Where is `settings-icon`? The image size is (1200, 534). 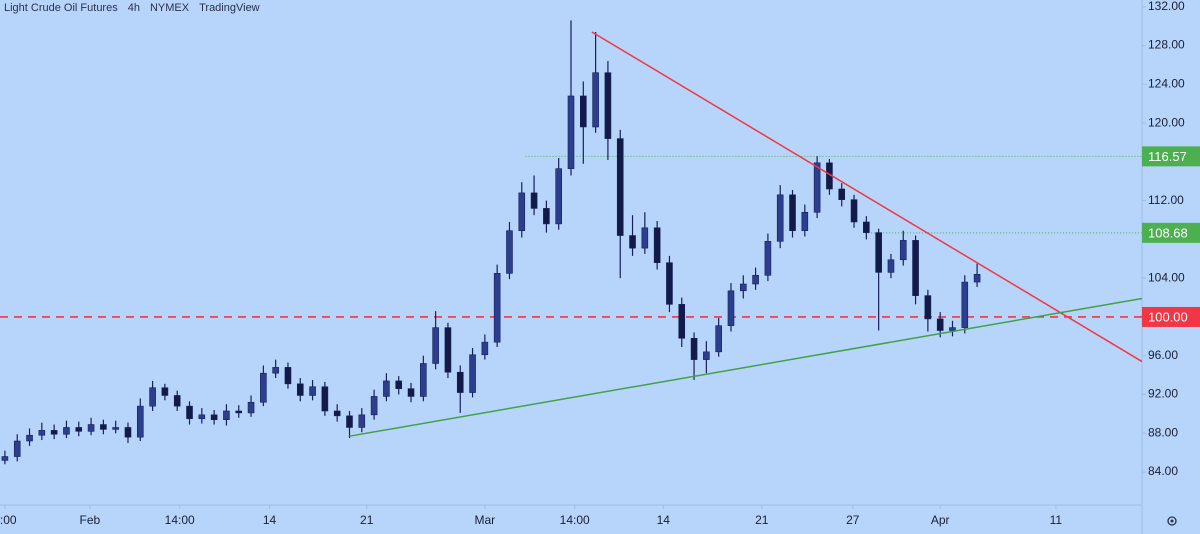
settings-icon is located at coordinates (1172, 521).